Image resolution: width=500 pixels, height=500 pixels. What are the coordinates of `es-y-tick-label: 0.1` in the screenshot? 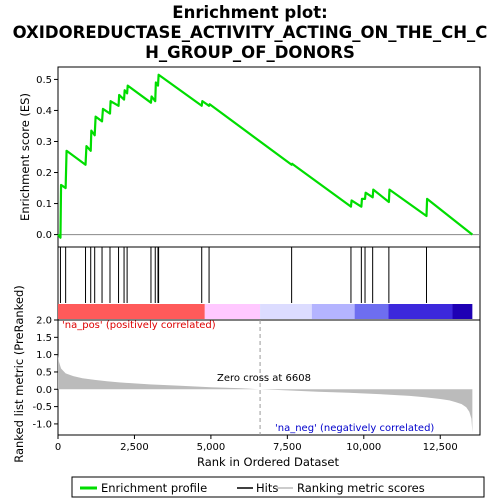 It's located at (44, 204).